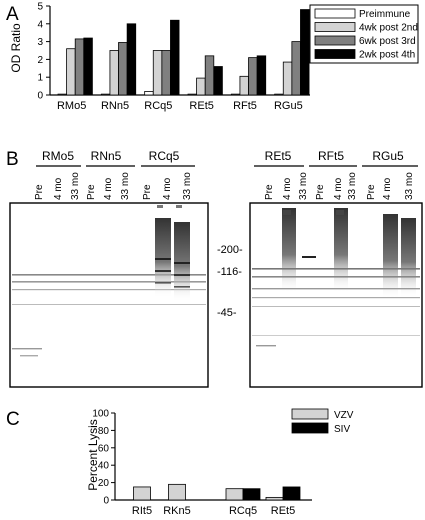  What do you see at coordinates (157, 73) in the screenshot?
I see `bar-rcq5-4wk-post-2nd` at bounding box center [157, 73].